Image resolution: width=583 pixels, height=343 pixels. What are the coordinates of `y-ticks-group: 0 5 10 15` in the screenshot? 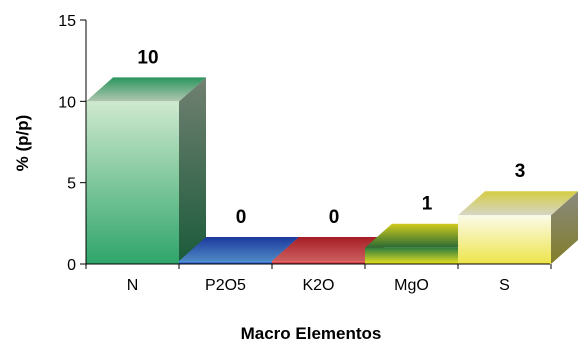 It's located at (72, 143).